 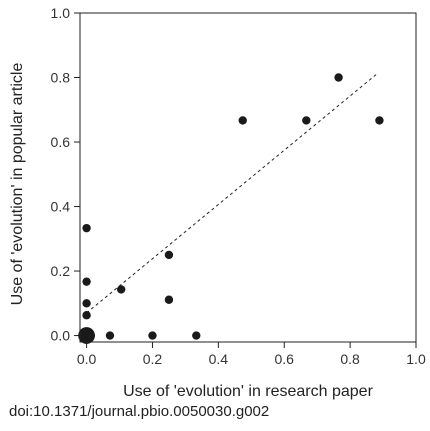 I want to click on x-tick-label: 0.4, so click(x=219, y=359).